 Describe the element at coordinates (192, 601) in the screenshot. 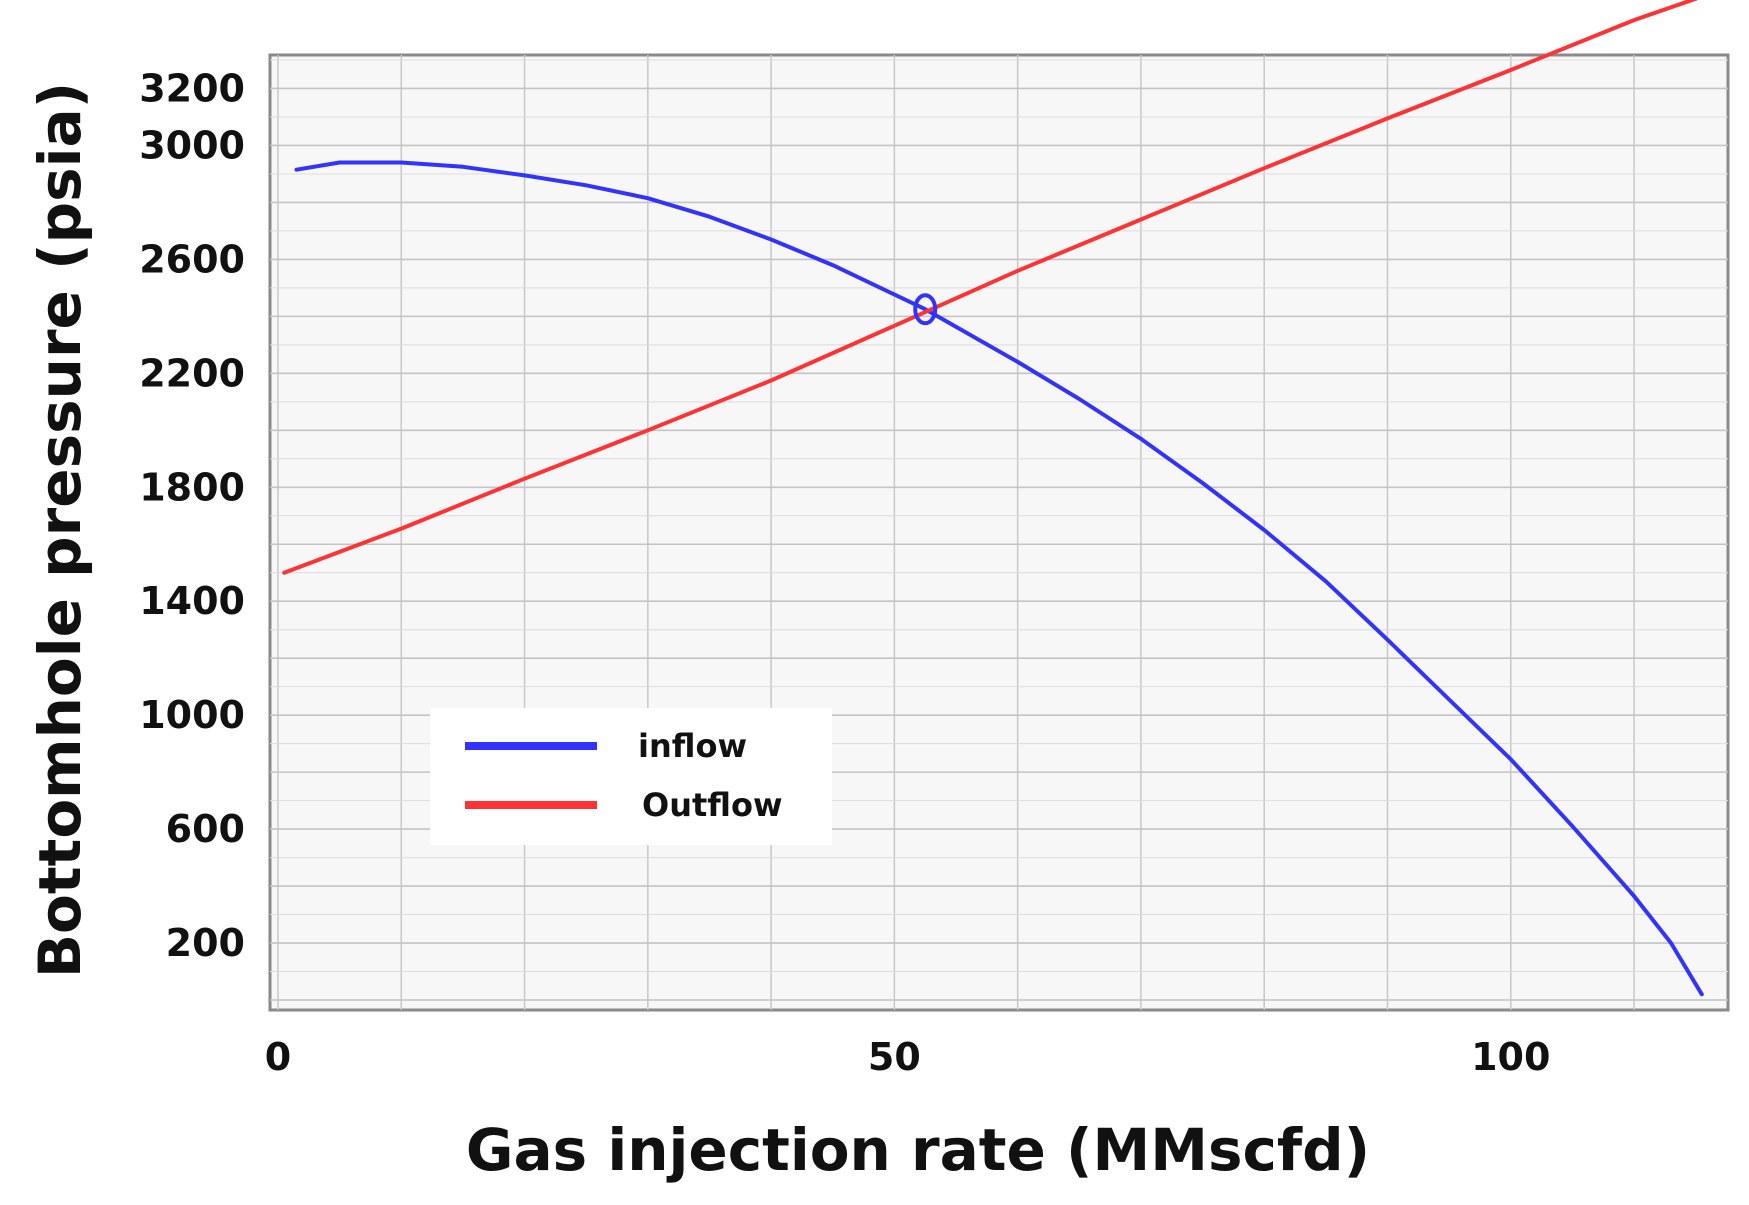

I see `y-tick-label: 1400` at that location.